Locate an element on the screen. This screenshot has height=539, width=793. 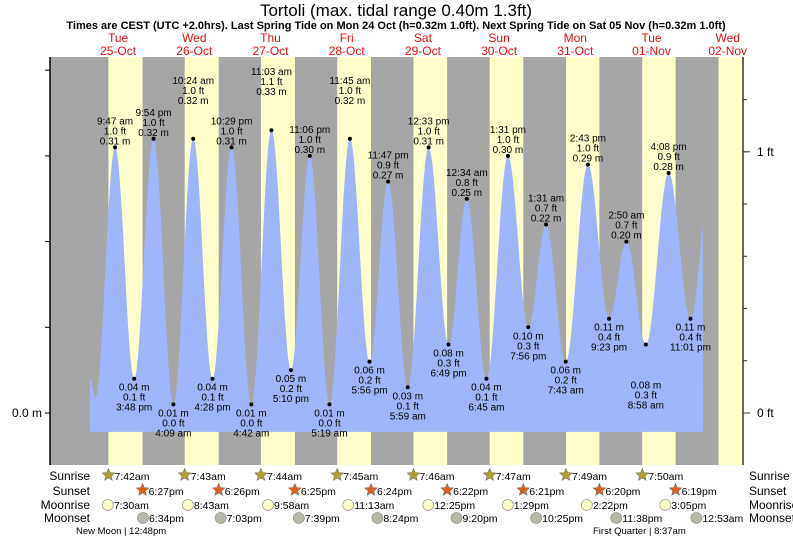
low-tide-feet: 0.4 ft is located at coordinates (609, 338).